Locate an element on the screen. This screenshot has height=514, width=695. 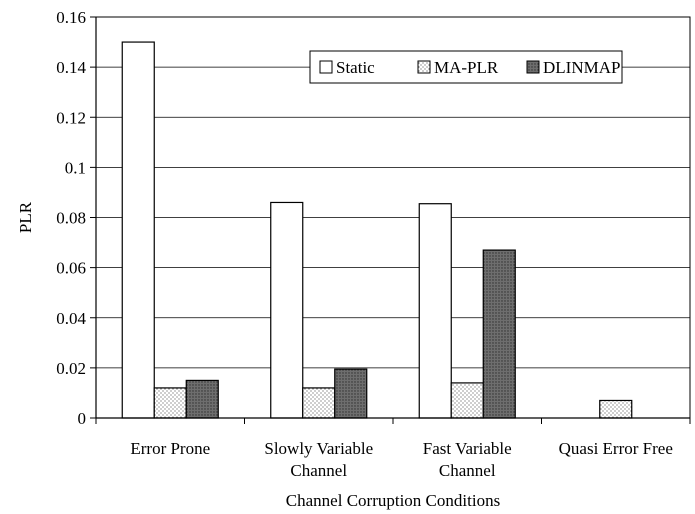
legend: Static MA-PLR DLINMAP is located at coordinates (466, 67).